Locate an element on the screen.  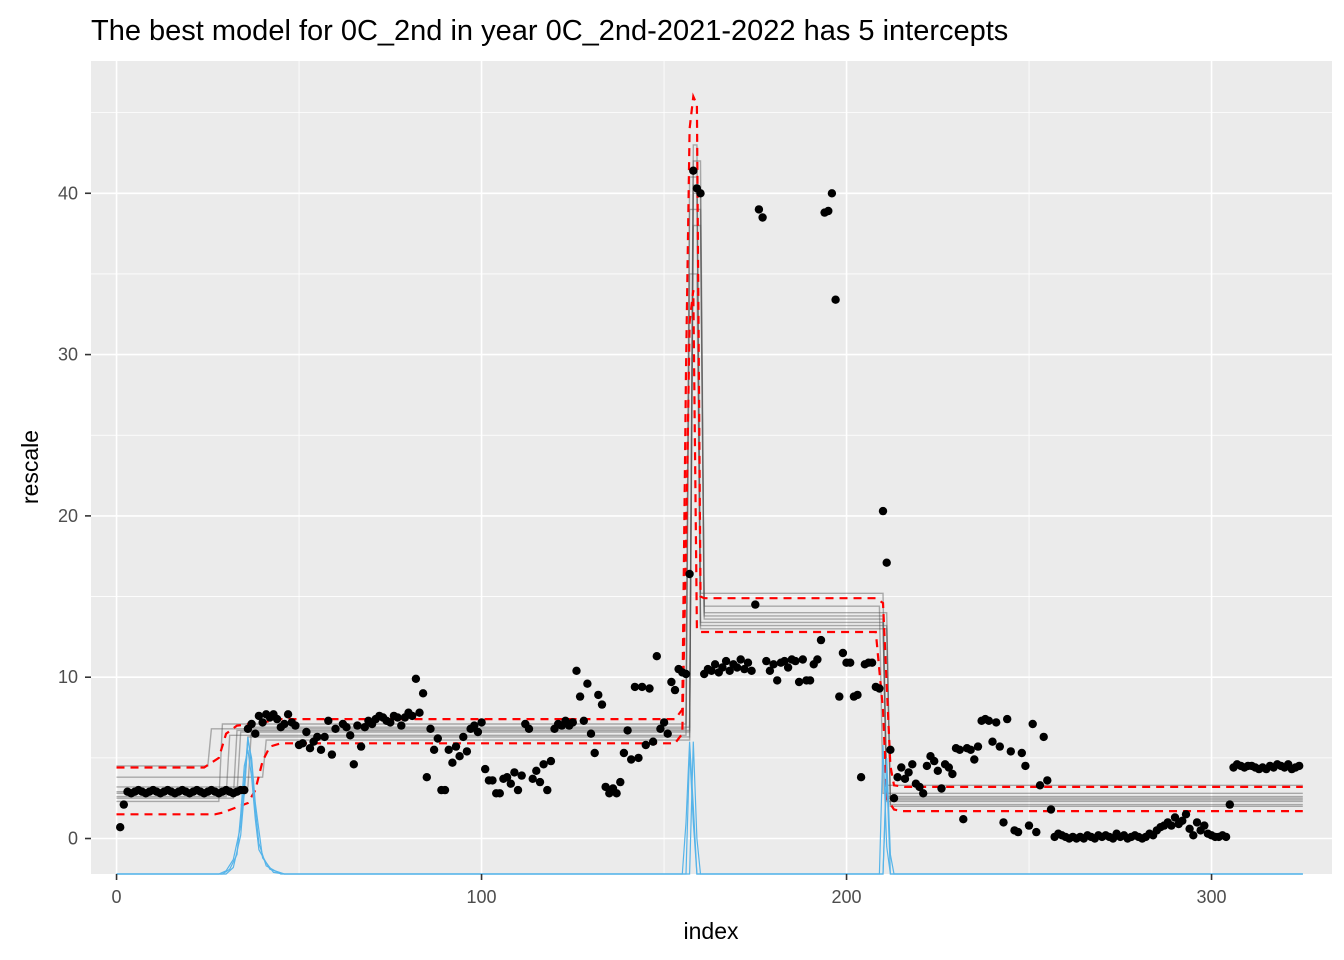
x-axis-title: index is located at coordinates (711, 931).